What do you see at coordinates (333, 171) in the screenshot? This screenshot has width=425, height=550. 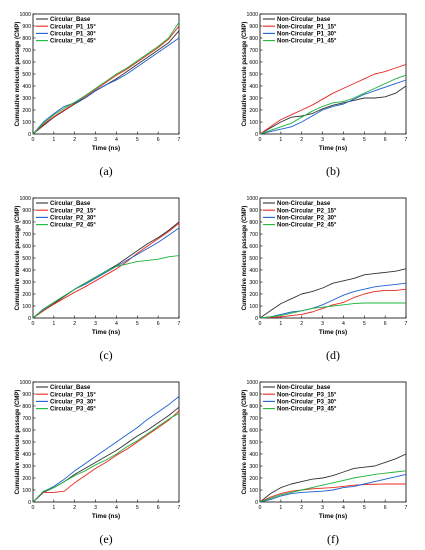 I see `panel-caption: (b)` at bounding box center [333, 171].